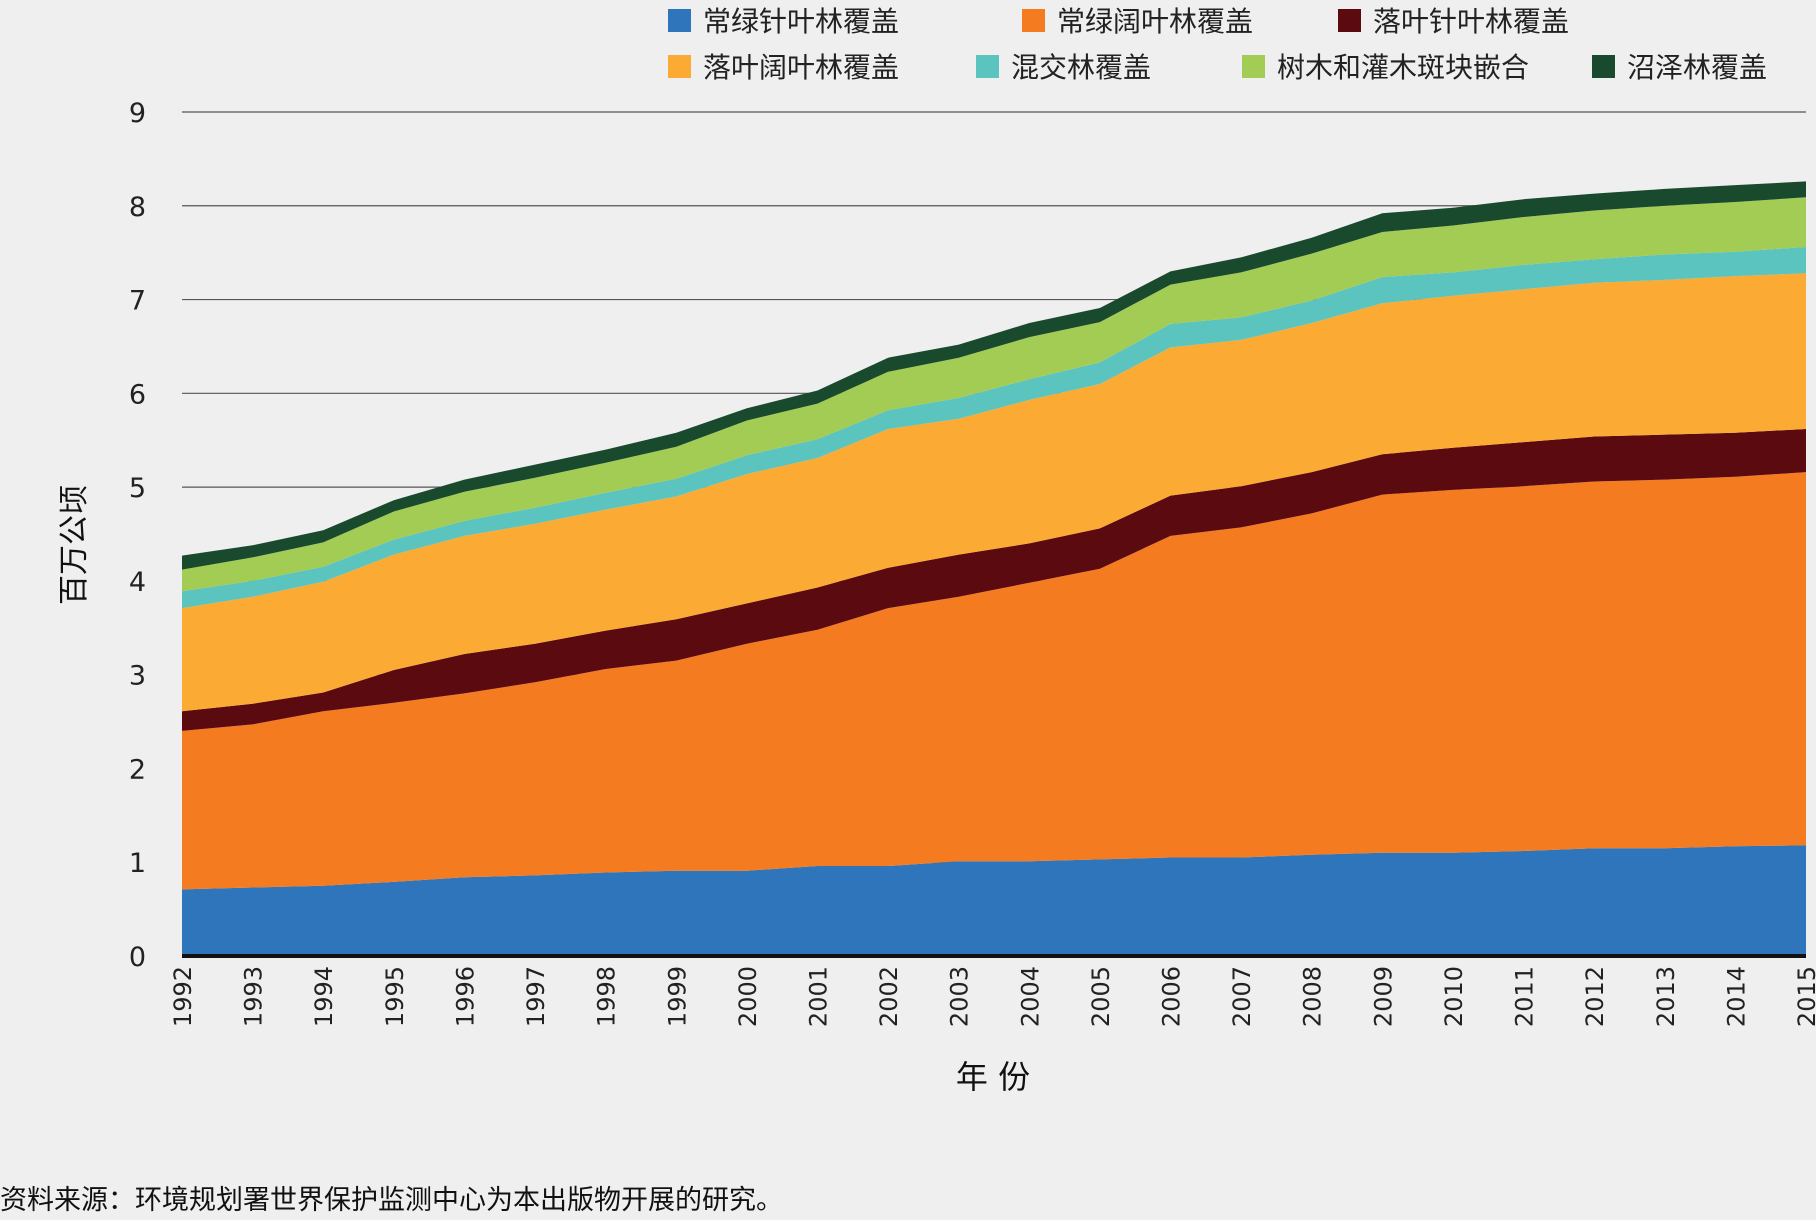 This screenshot has width=1816, height=1220. Describe the element at coordinates (1454, 996) in the screenshot. I see `x-tick-label: 2010` at that location.